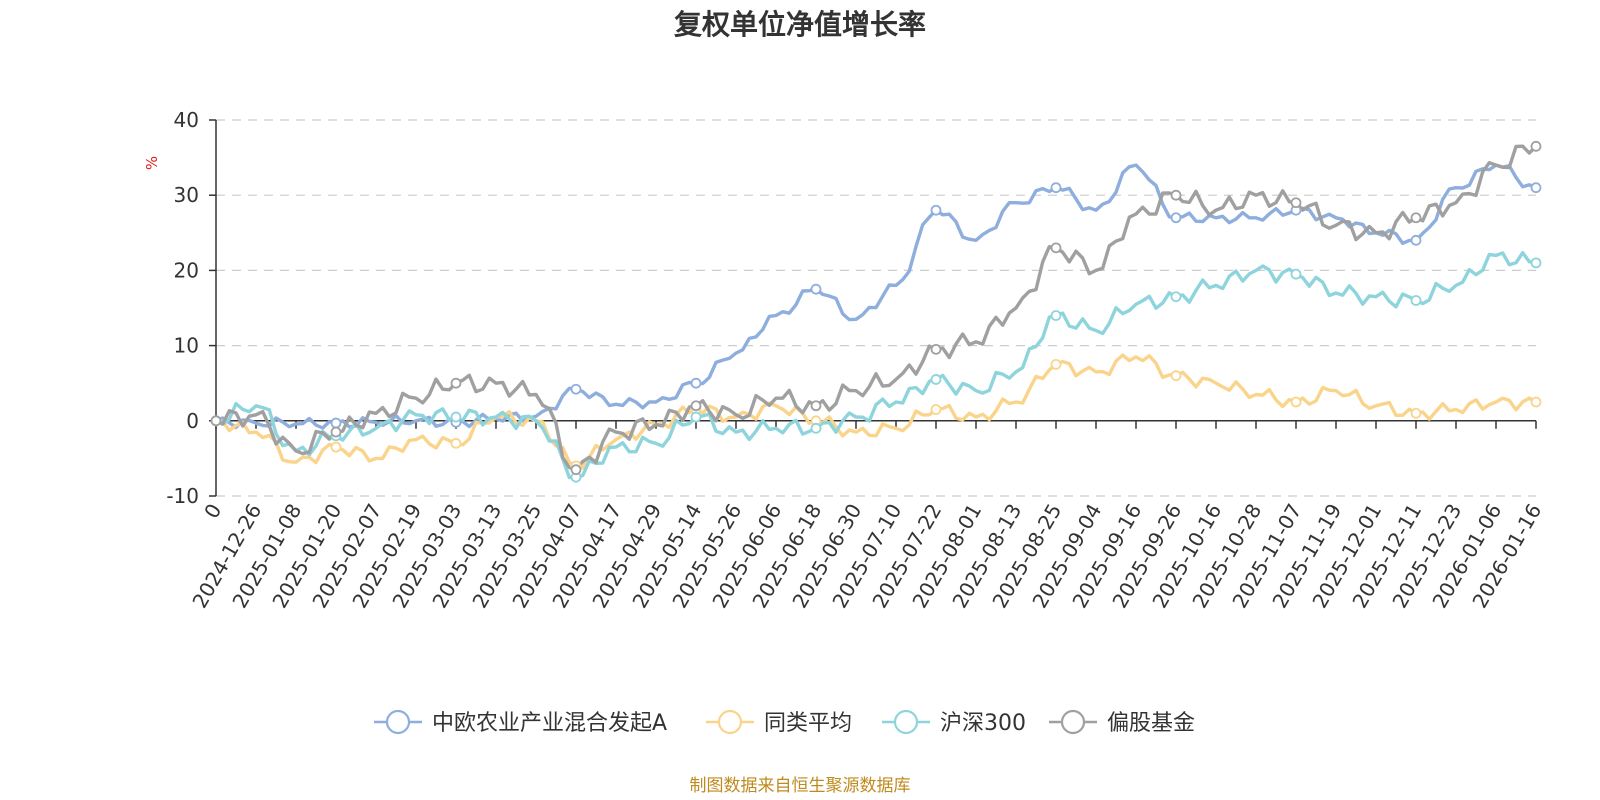  Describe the element at coordinates (212, 511) in the screenshot. I see `x-tick-label: 0` at that location.